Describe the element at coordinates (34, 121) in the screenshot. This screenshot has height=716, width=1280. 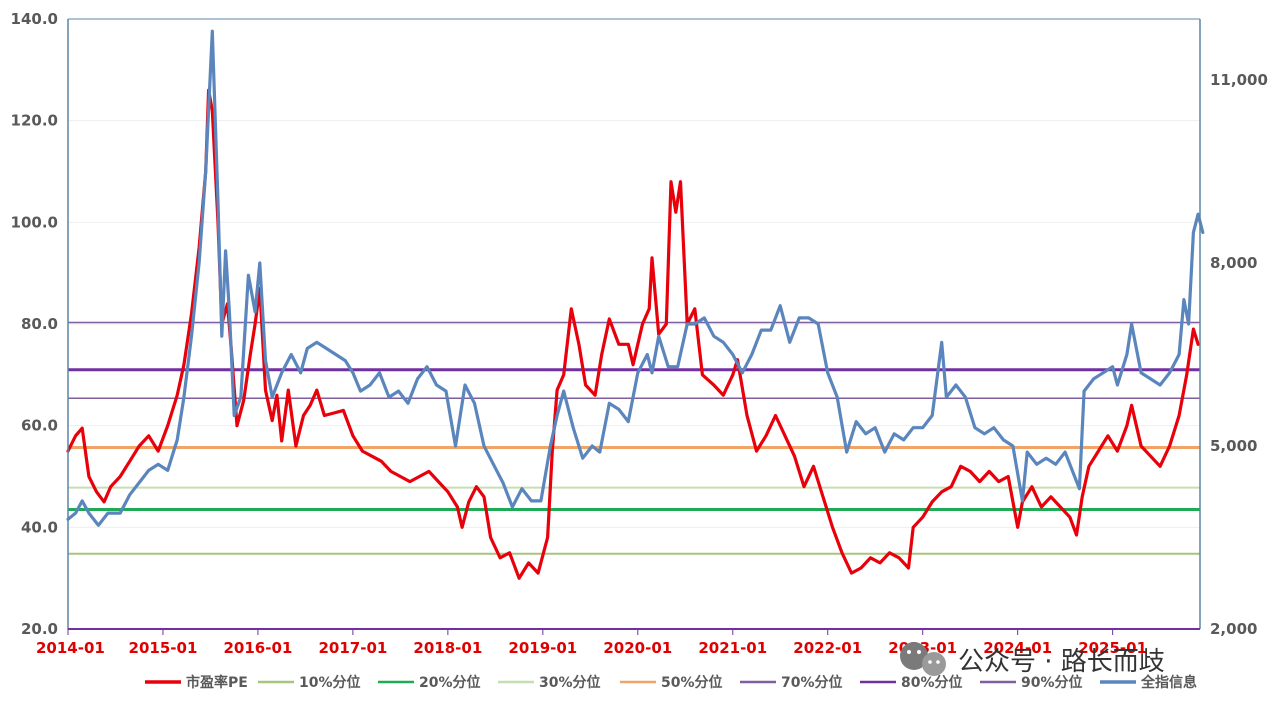
I see `left-tick-label-5: 120.0` at that location.